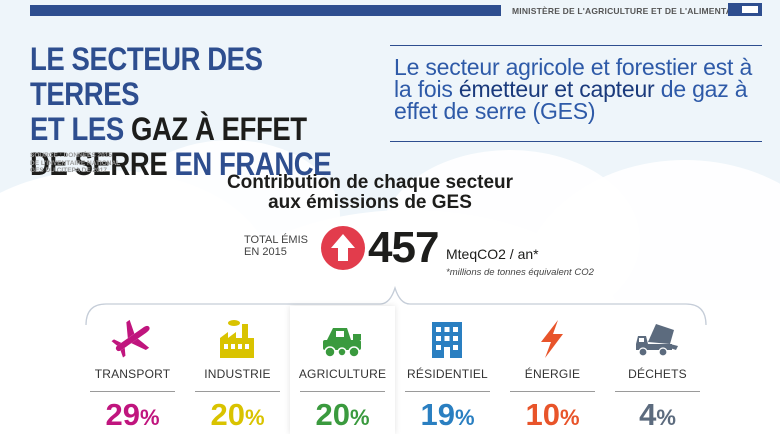  Describe the element at coordinates (265, 252) in the screenshot. I see `total-label-line-2: EN 2015` at that location.